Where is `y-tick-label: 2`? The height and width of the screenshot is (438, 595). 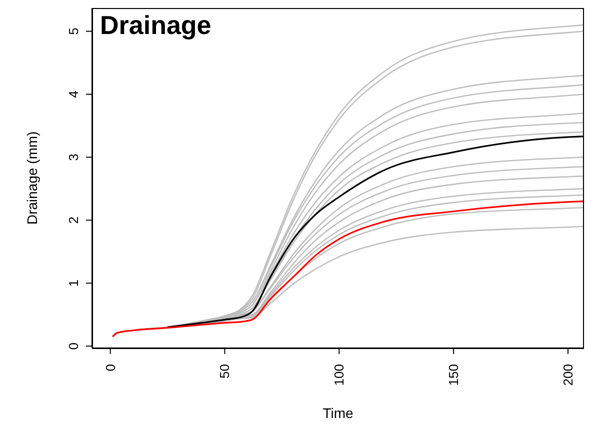 y-tick-label: 2 is located at coordinates (73, 220).